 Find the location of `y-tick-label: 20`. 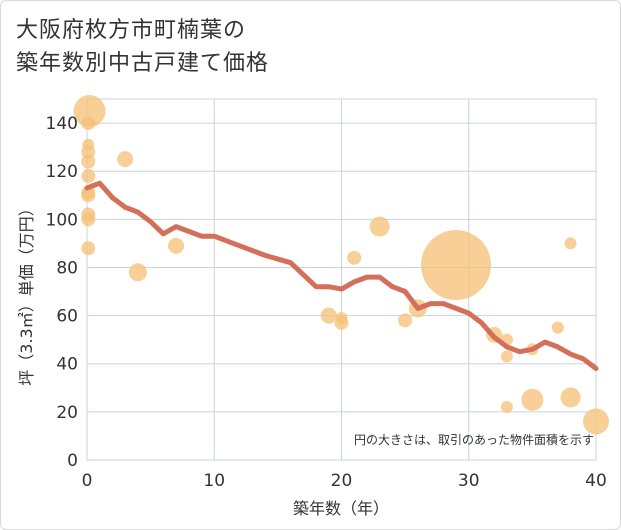

y-tick-label: 20 is located at coordinates (67, 413).